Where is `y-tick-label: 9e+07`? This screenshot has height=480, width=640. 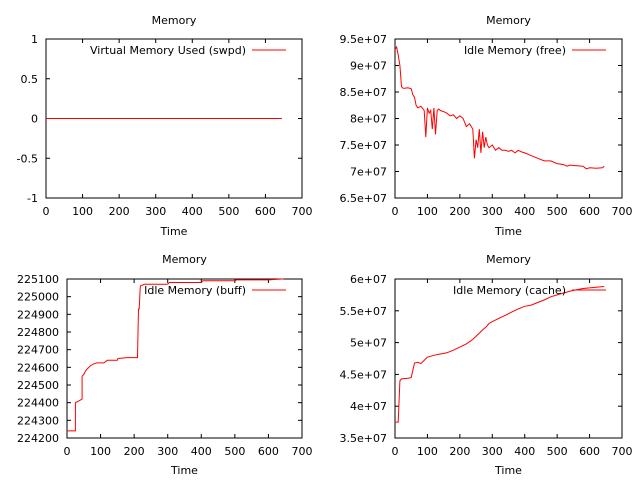 y-tick-label: 9e+07 is located at coordinates (368, 66).